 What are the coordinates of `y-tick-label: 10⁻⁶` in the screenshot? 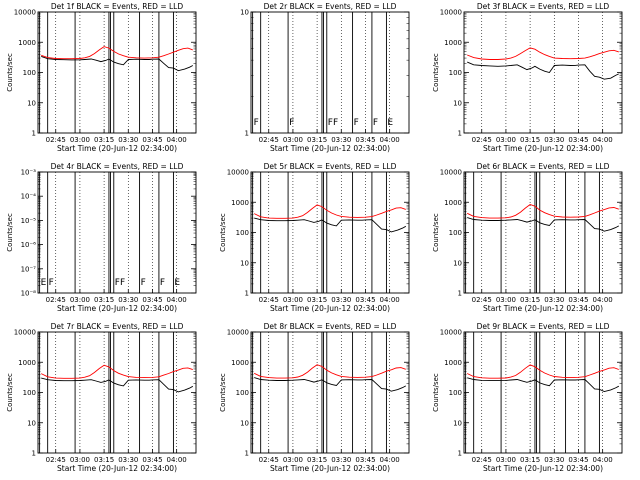 It's located at (29, 245).